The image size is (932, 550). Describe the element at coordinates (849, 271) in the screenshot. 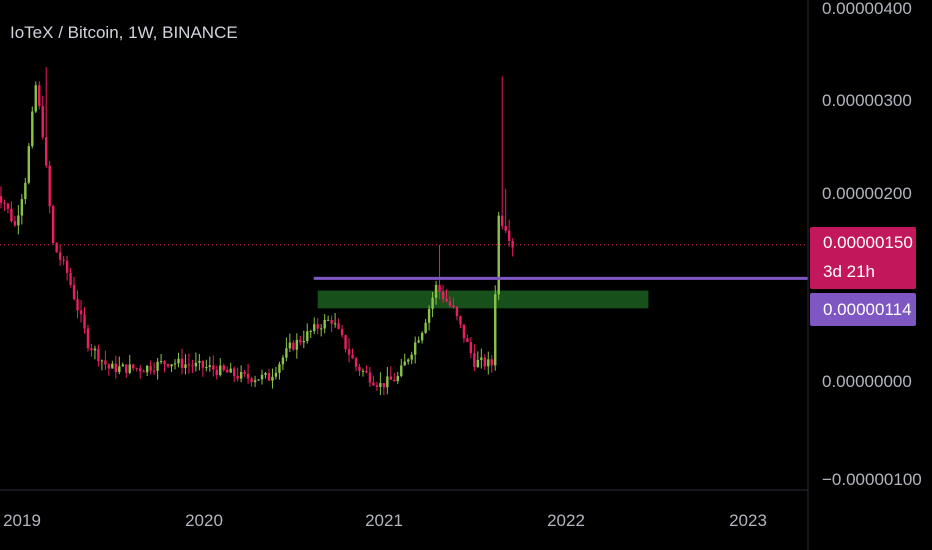

I see `bar-countdown: 3d 21h` at that location.